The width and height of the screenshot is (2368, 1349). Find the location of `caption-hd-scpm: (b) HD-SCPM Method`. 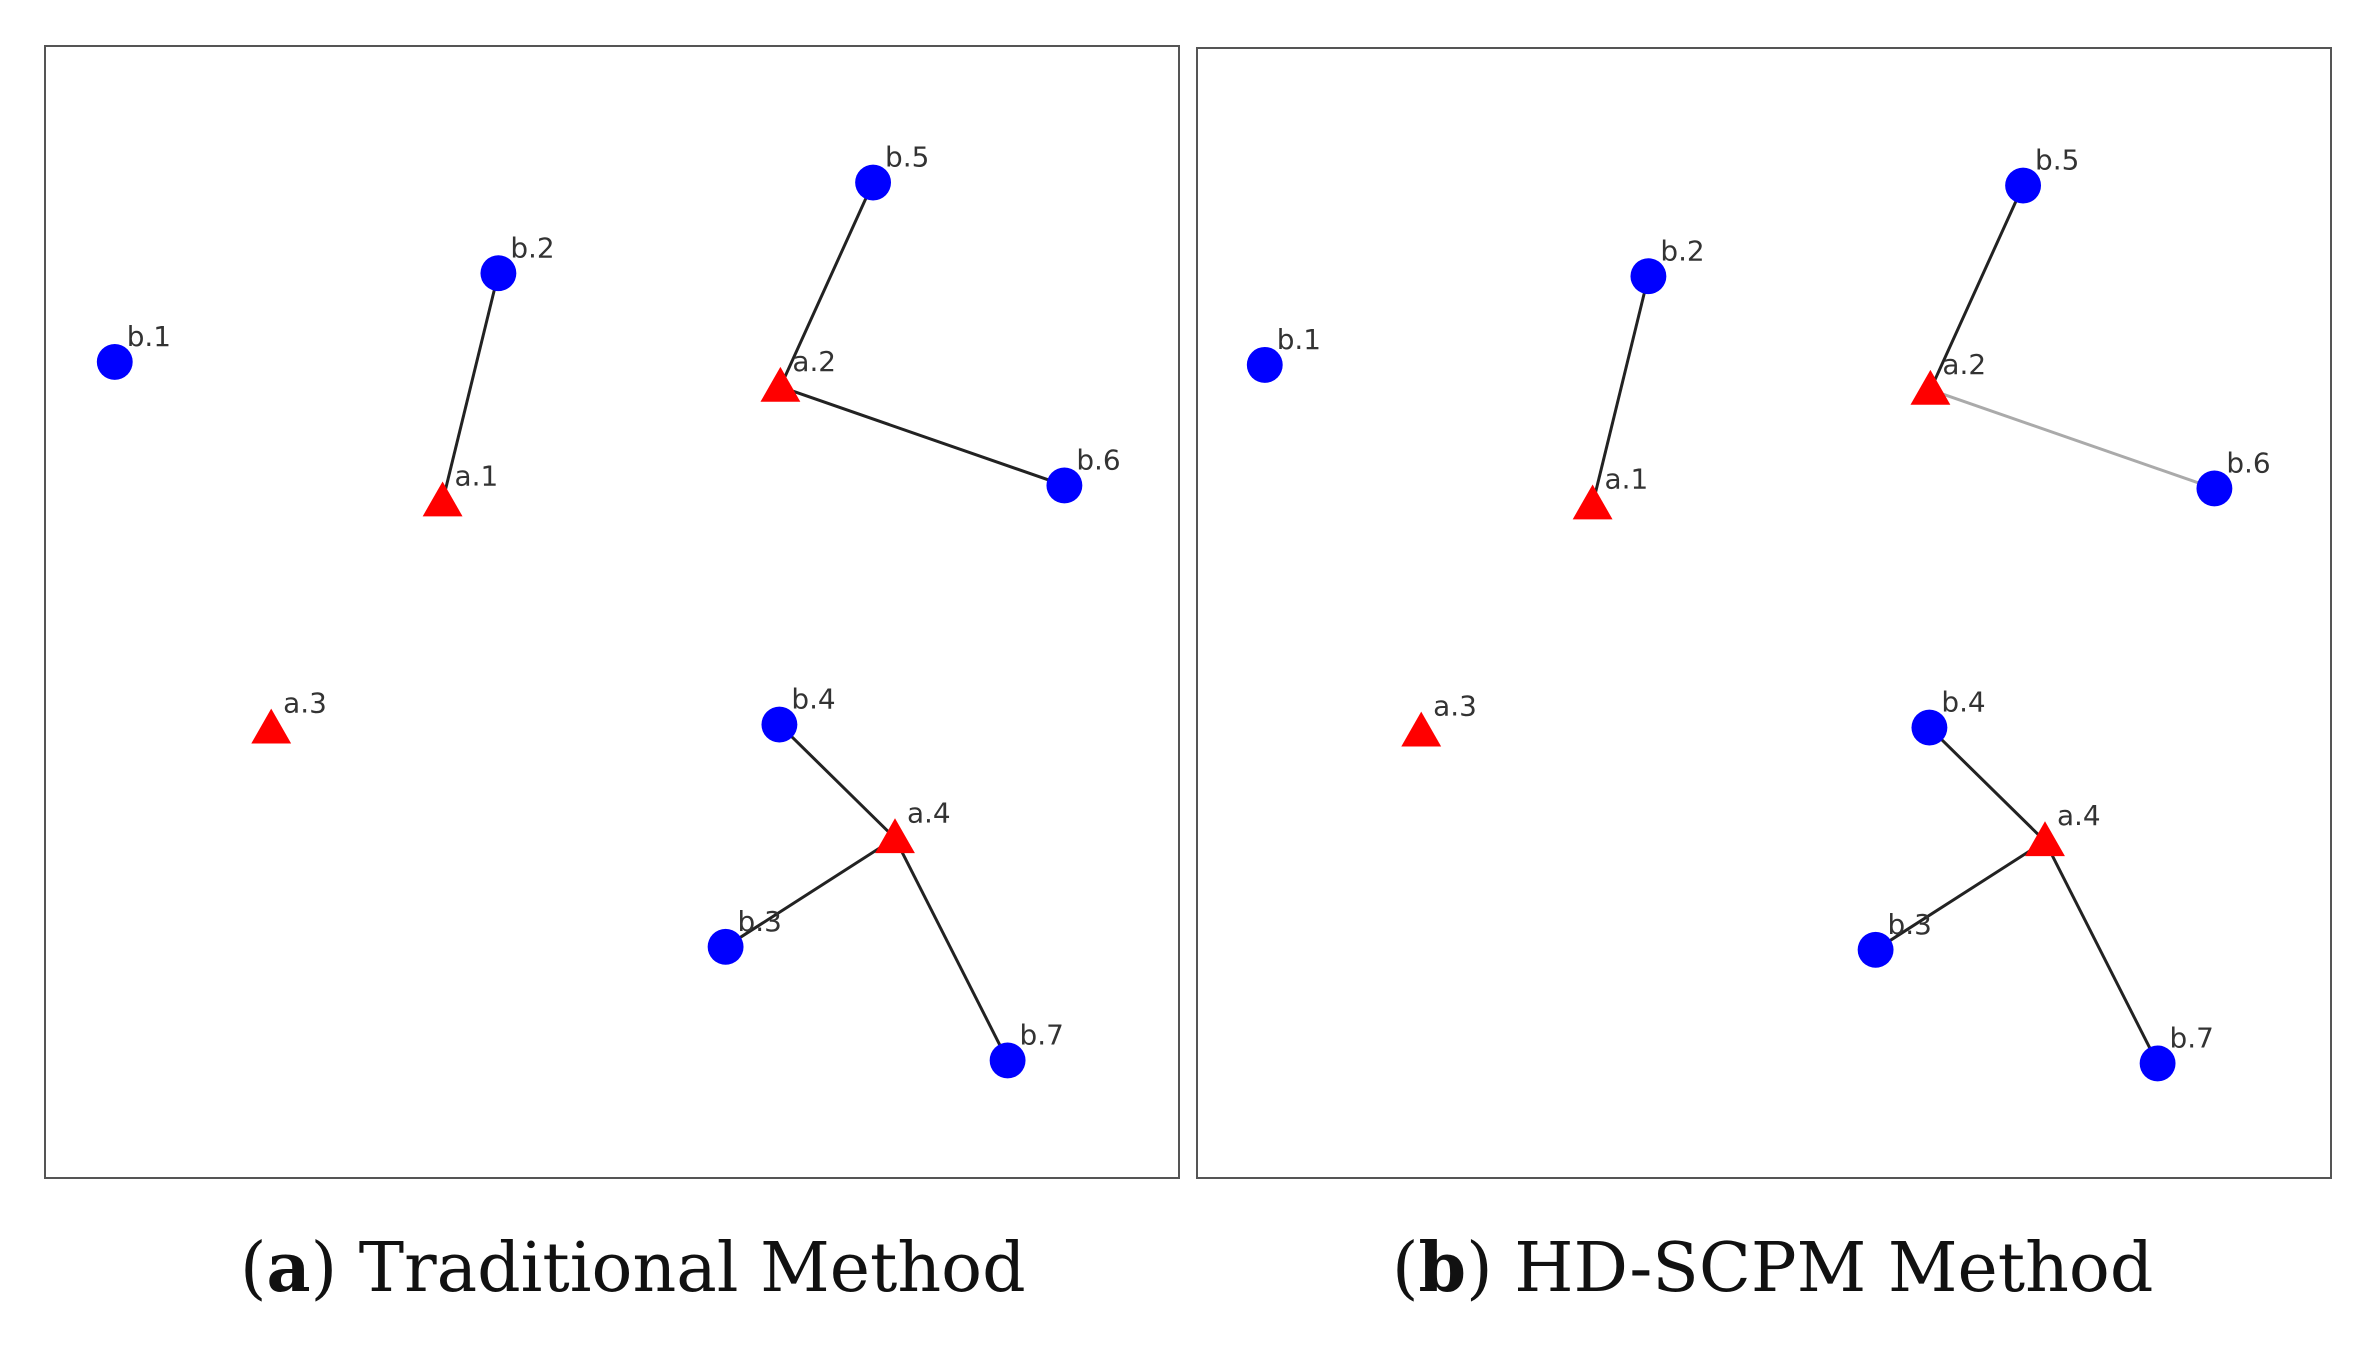

caption-hd-scpm: (b) HD-SCPM Method is located at coordinates (1773, 1268).